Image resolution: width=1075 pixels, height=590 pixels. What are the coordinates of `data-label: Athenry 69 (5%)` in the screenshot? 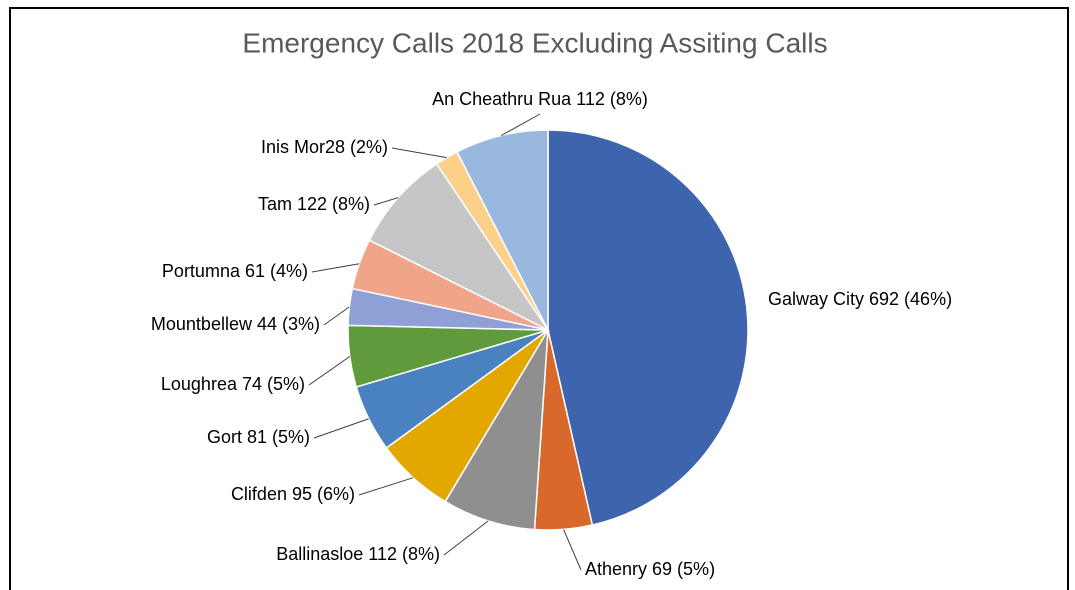 It's located at (650, 569).